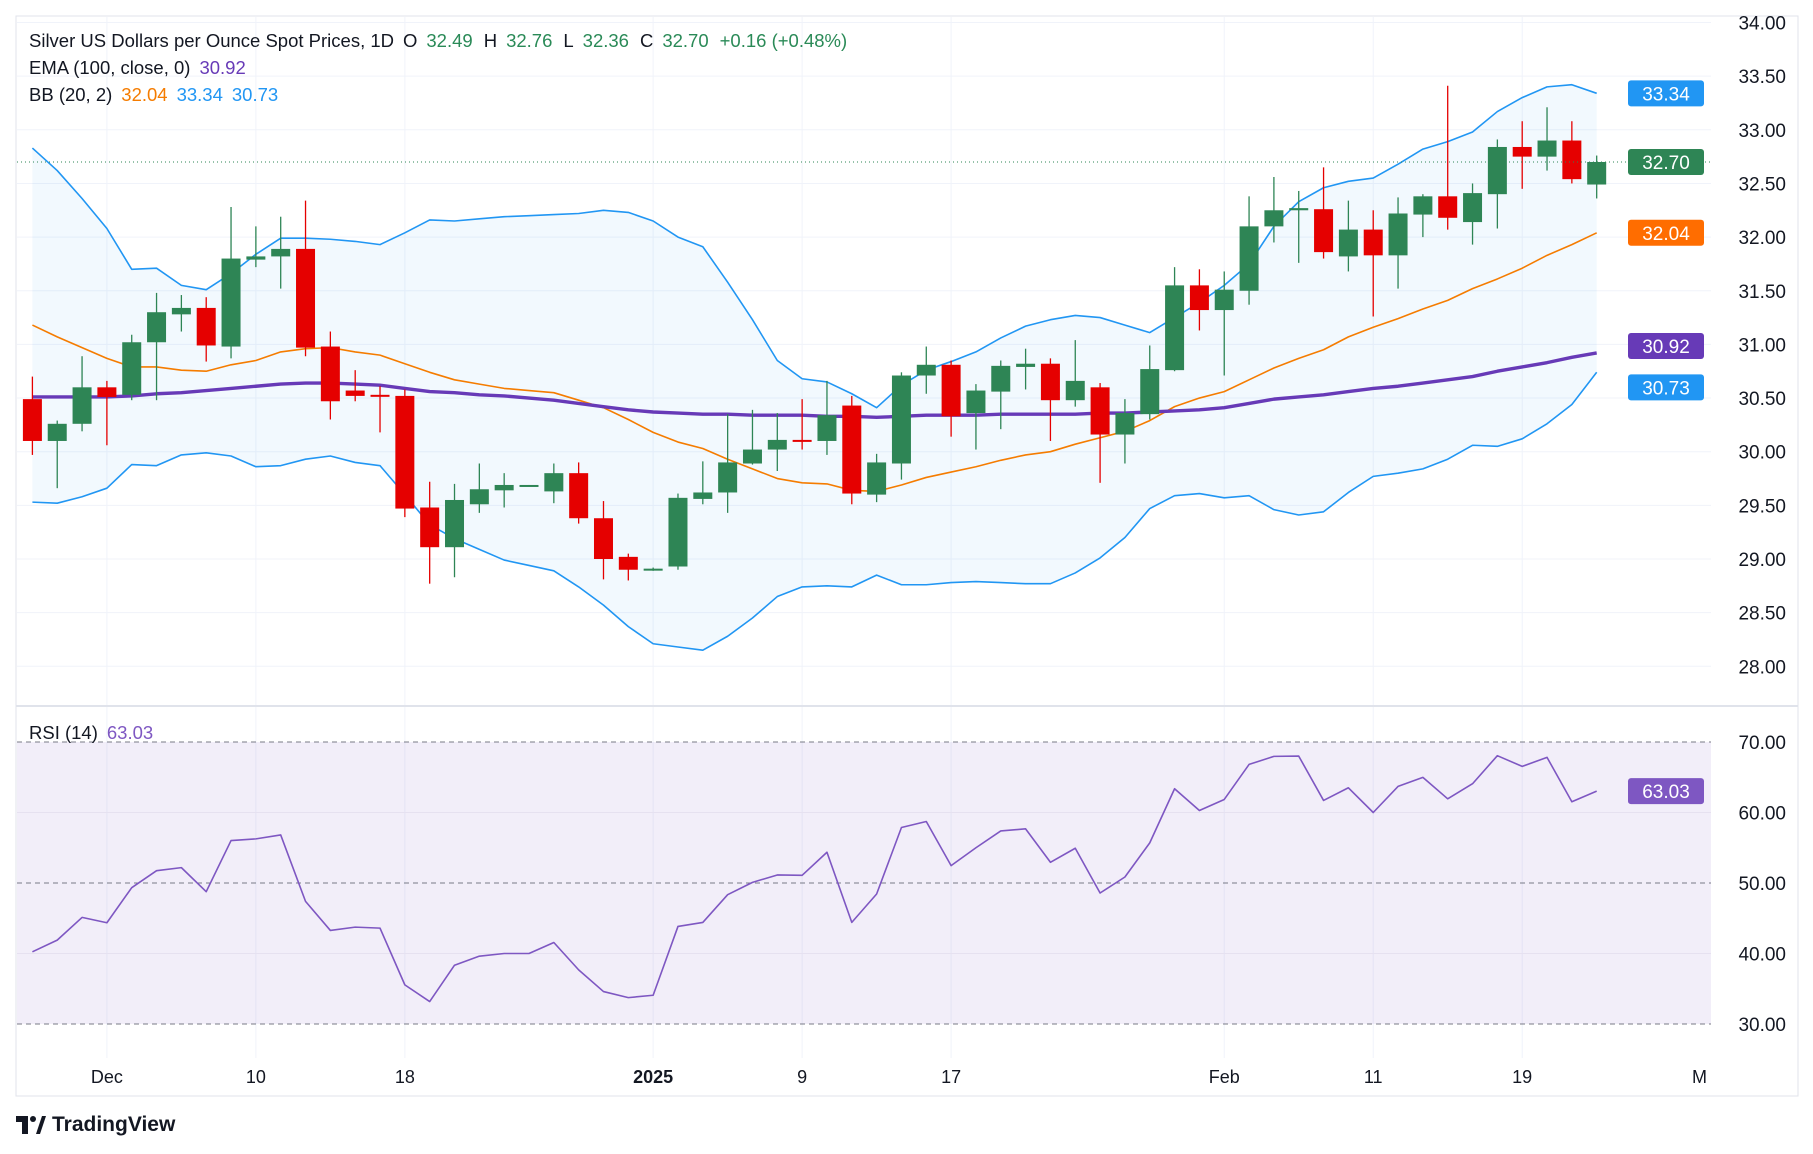 Image resolution: width=1813 pixels, height=1154 pixels. I want to click on legend-ema: EMA (100, close, 0) 30.92, so click(142, 68).